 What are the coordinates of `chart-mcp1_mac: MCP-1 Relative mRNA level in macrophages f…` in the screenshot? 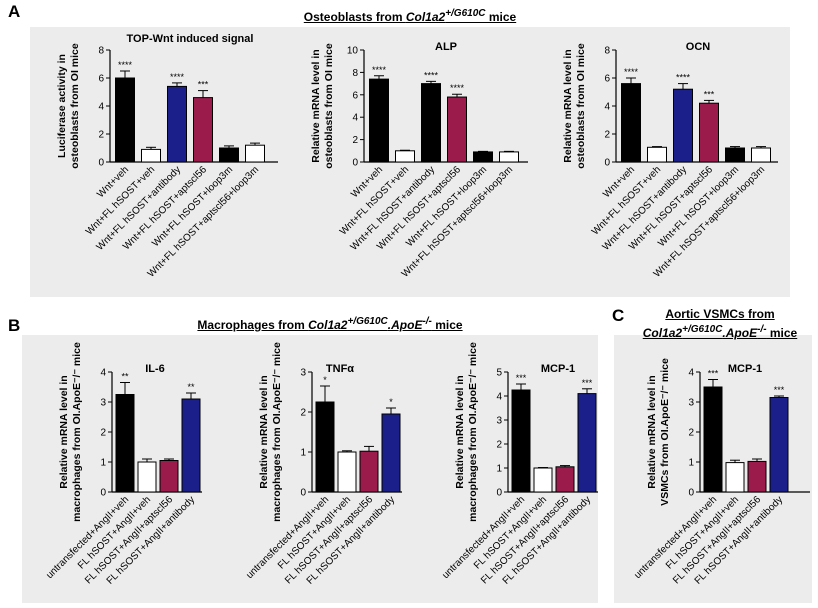 It's located at (519, 464).